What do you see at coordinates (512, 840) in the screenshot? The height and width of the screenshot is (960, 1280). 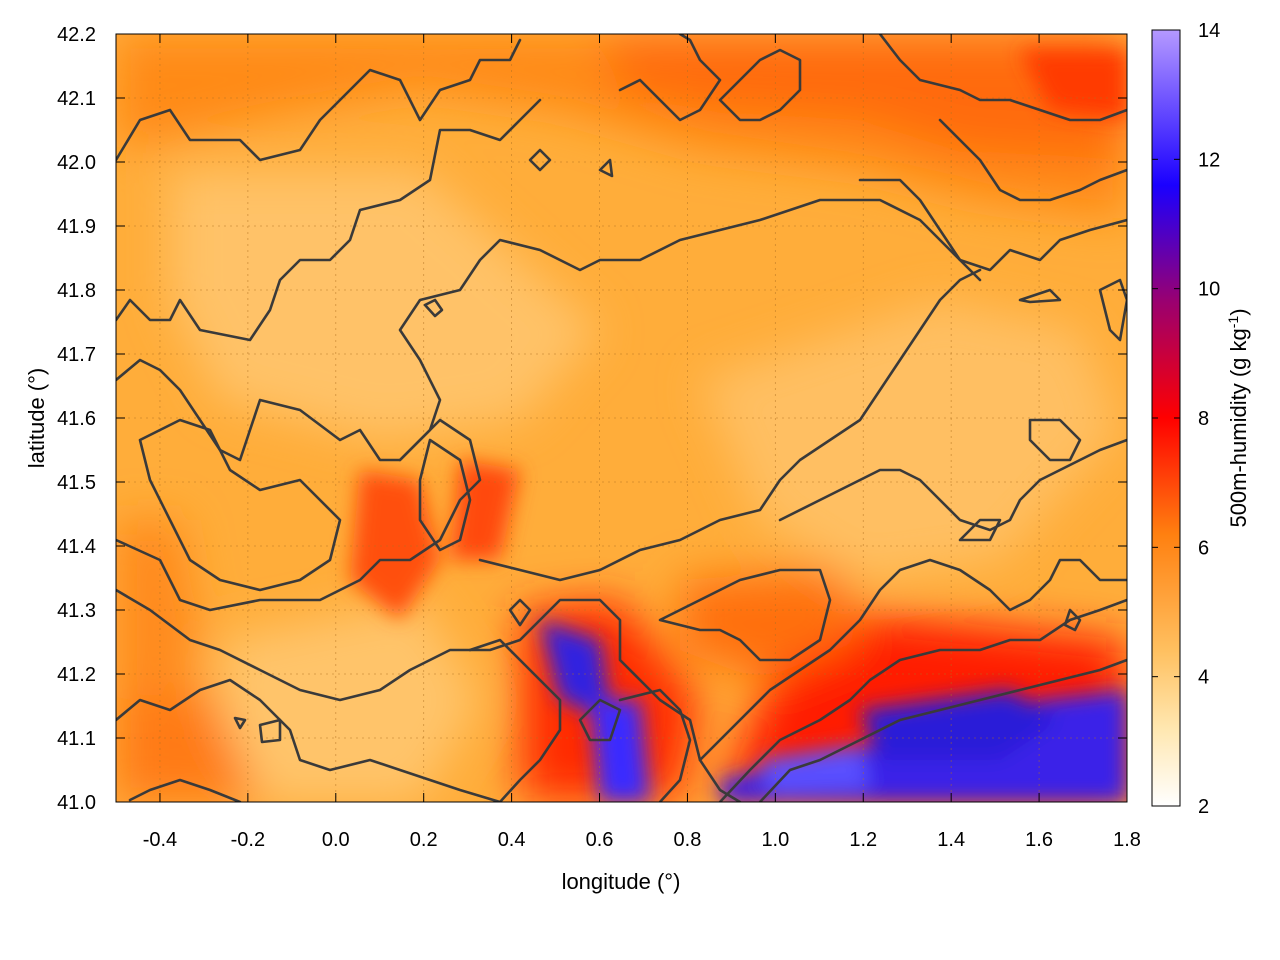 I see `x-tick-label: 0.4` at bounding box center [512, 840].